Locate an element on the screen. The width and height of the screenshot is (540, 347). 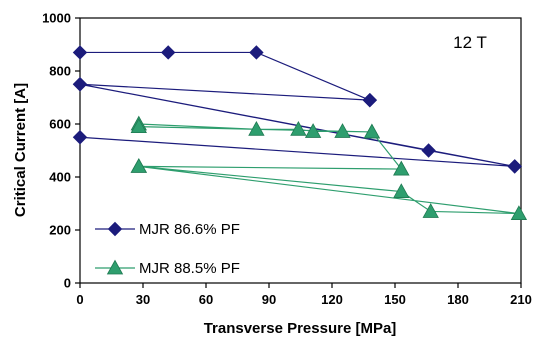
legend-item: MJR 88.5% PF is located at coordinates (167, 268).